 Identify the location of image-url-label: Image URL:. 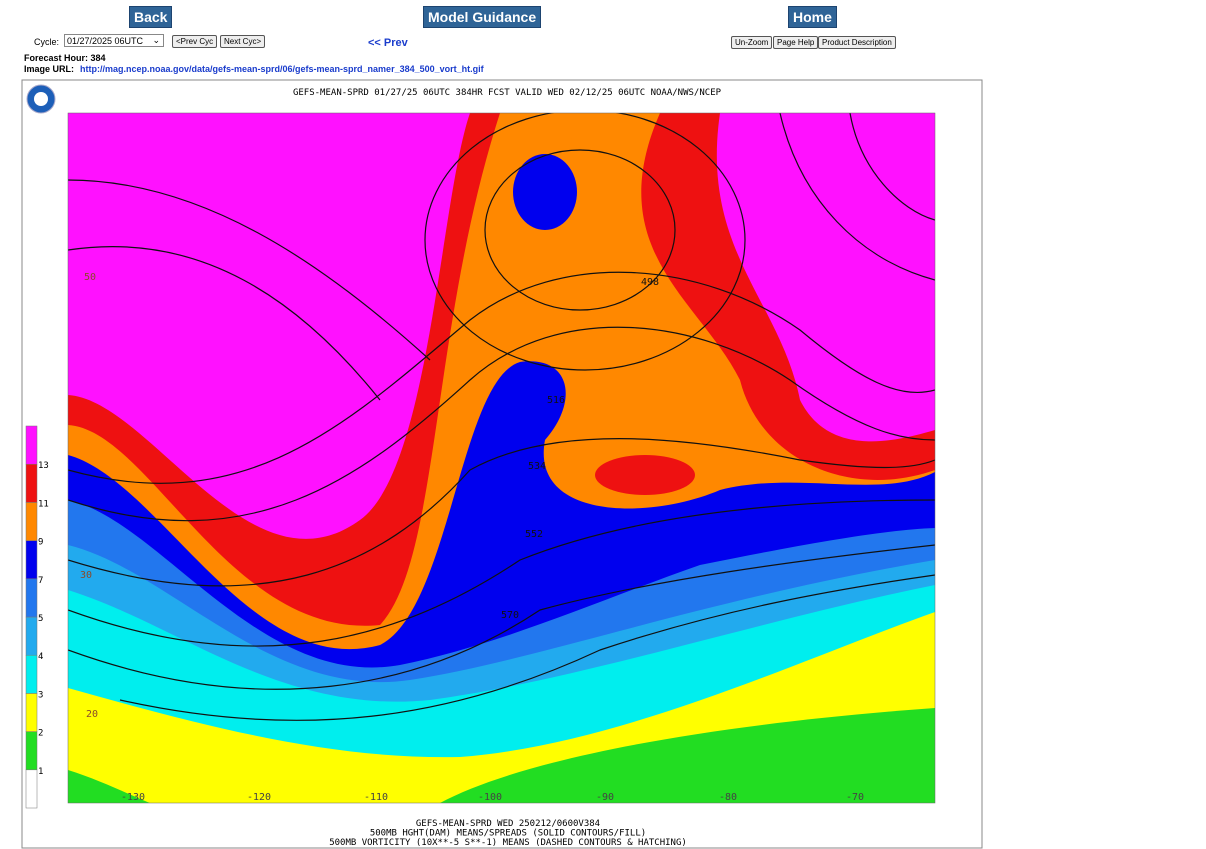
(49, 69).